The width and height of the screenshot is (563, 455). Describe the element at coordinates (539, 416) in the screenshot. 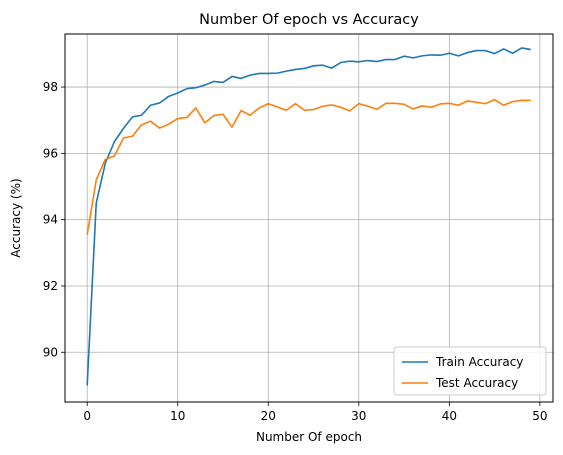

I see `x-tick-label: 50` at that location.